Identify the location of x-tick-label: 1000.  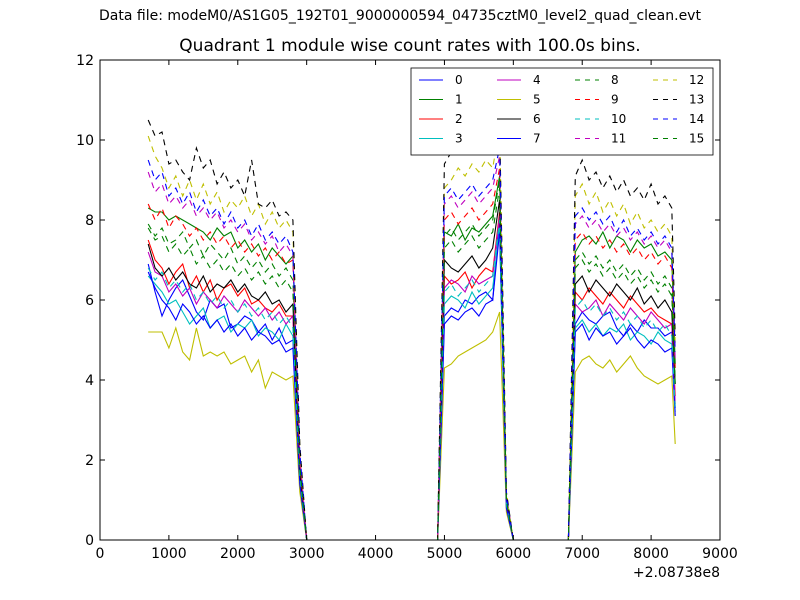
(169, 554).